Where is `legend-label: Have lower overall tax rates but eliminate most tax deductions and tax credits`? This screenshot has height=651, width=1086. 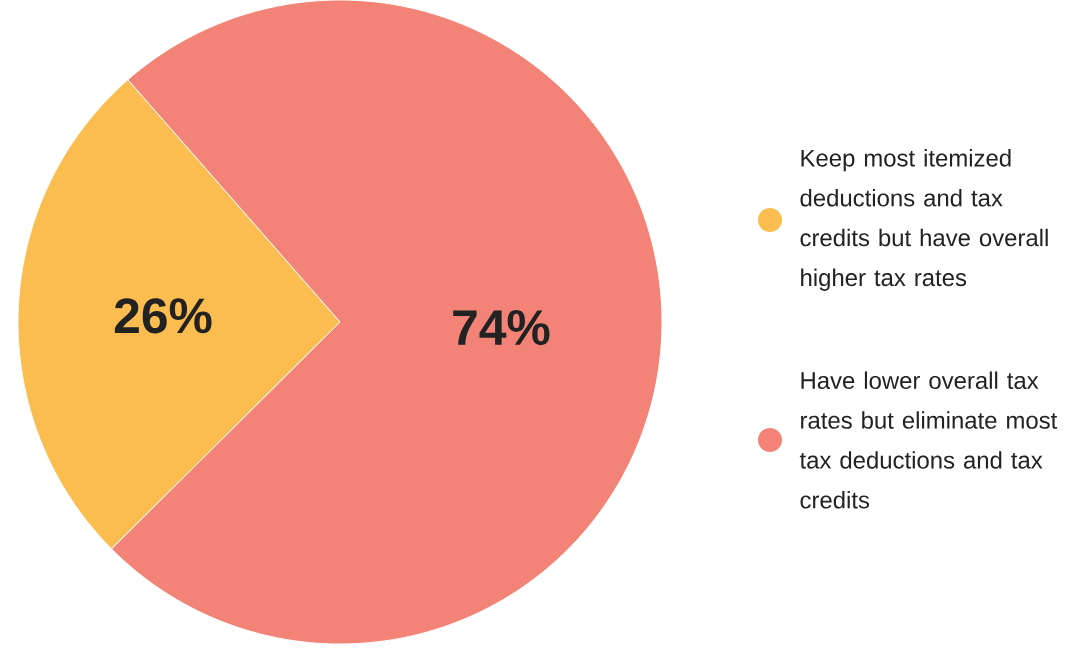
legend-label: Have lower overall tax rates but eliminate most tax deductions and tax credits is located at coordinates (928, 440).